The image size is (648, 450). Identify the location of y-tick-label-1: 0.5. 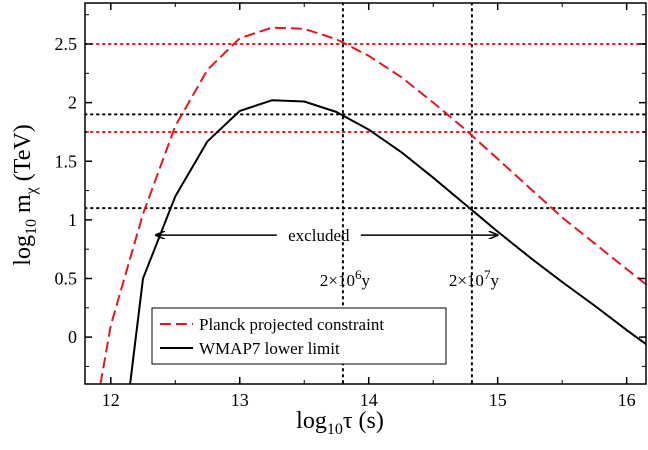
(66, 278).